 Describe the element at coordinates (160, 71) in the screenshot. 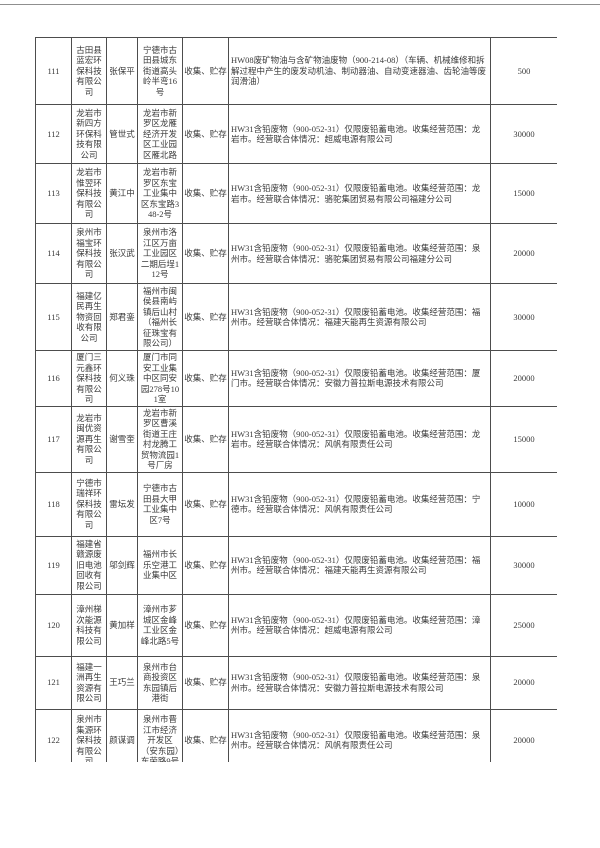

I see `cell-address: 宁德市古田县城东街道高头岭半弯16号` at that location.